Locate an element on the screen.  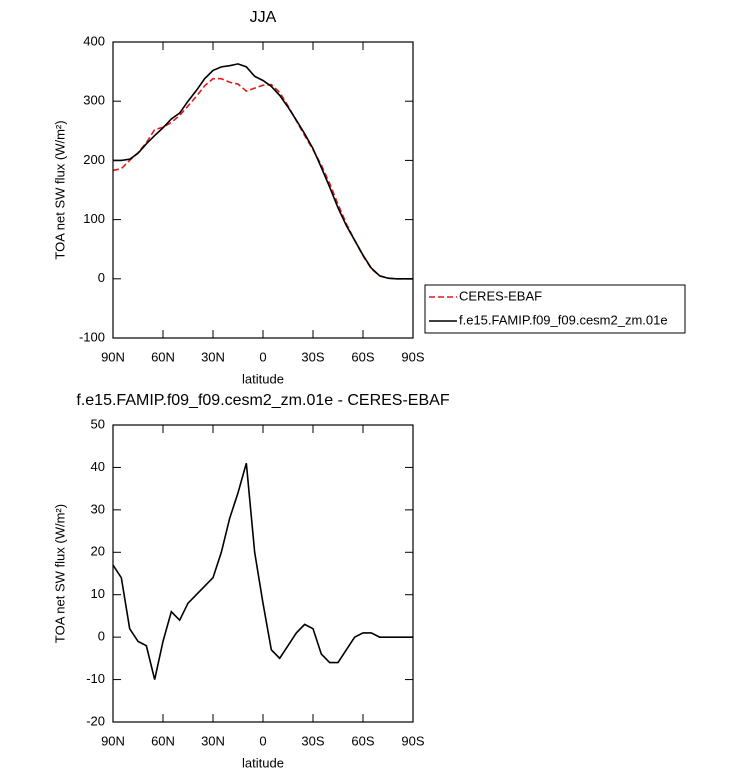
y-tick-label: 10 is located at coordinates (98, 593).